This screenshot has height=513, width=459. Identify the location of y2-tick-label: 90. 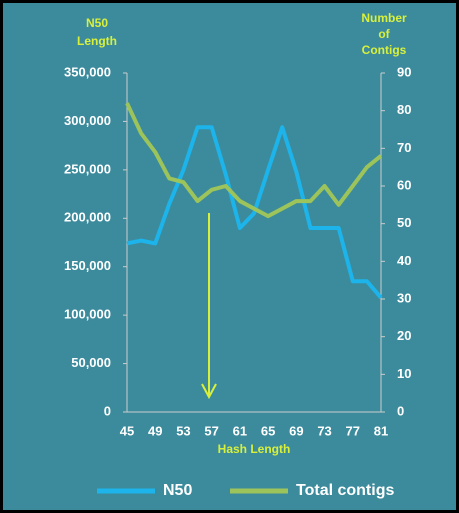
(404, 71).